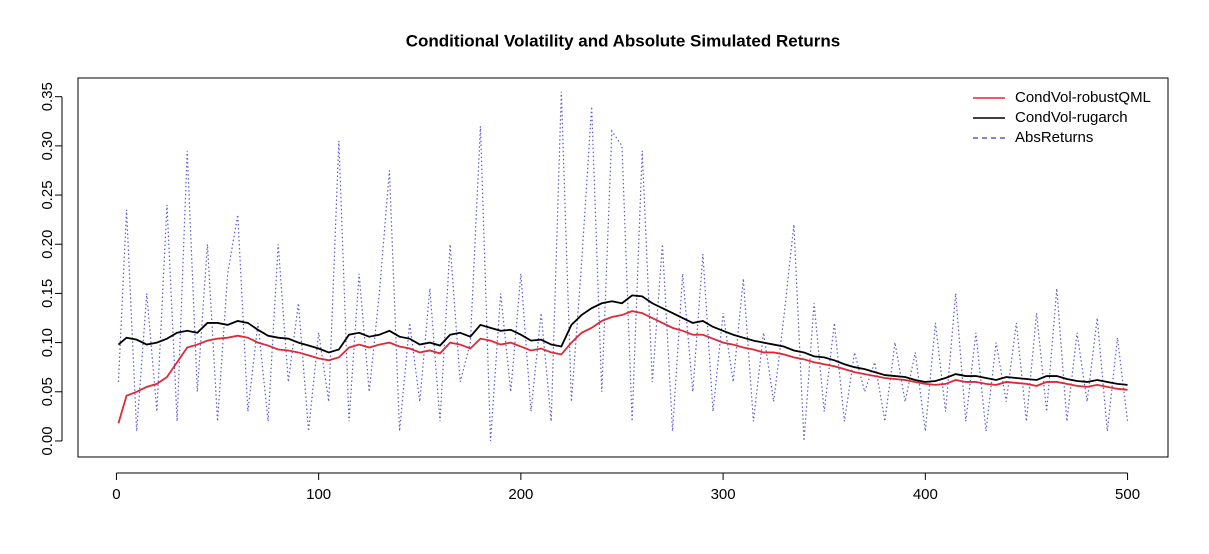  Describe the element at coordinates (622, 340) in the screenshot. I see `series-line` at that location.